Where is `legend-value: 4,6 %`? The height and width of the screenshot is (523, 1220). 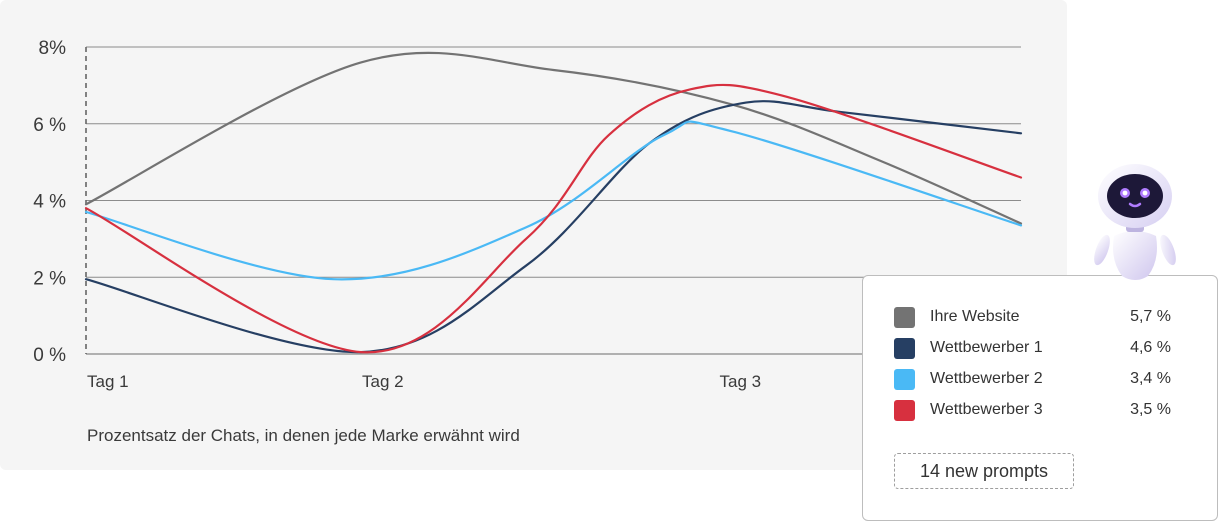 legend-value: 4,6 % is located at coordinates (1150, 347).